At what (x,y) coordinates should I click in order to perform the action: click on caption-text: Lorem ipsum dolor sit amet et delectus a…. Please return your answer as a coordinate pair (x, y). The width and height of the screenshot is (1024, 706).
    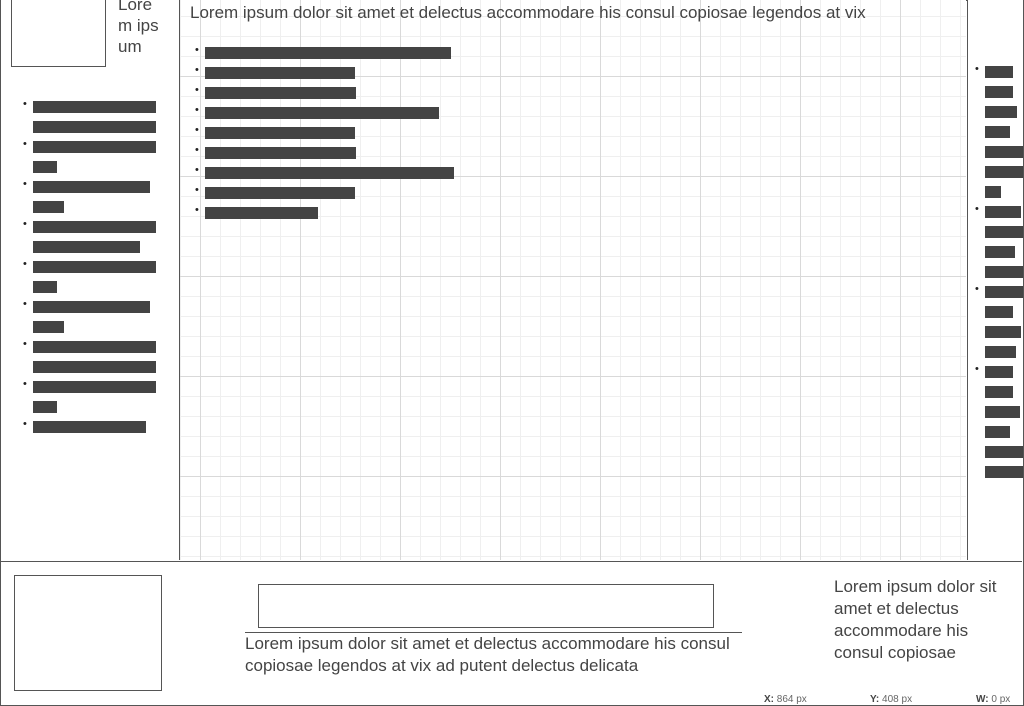
    Looking at the image, I should click on (487, 654).